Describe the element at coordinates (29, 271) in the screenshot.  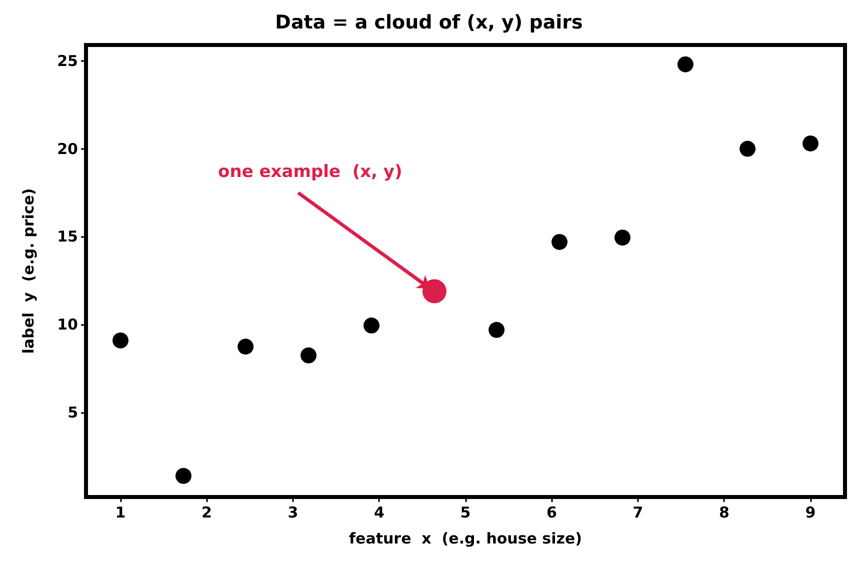
I see `y-axis-title: label y (e.g. price)` at that location.